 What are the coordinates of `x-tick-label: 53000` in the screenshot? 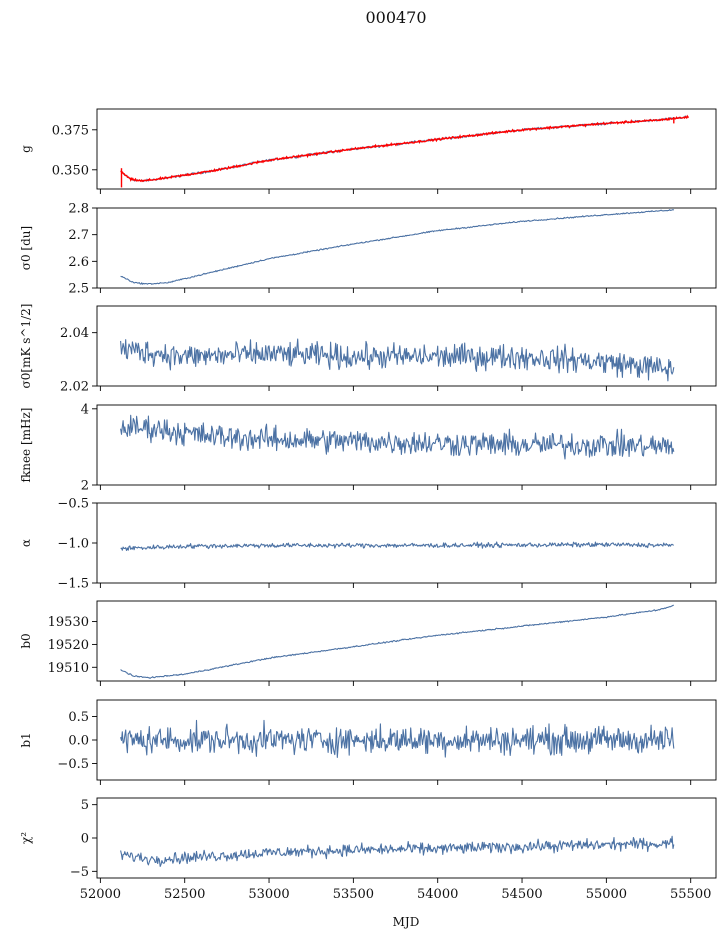 It's located at (268, 894).